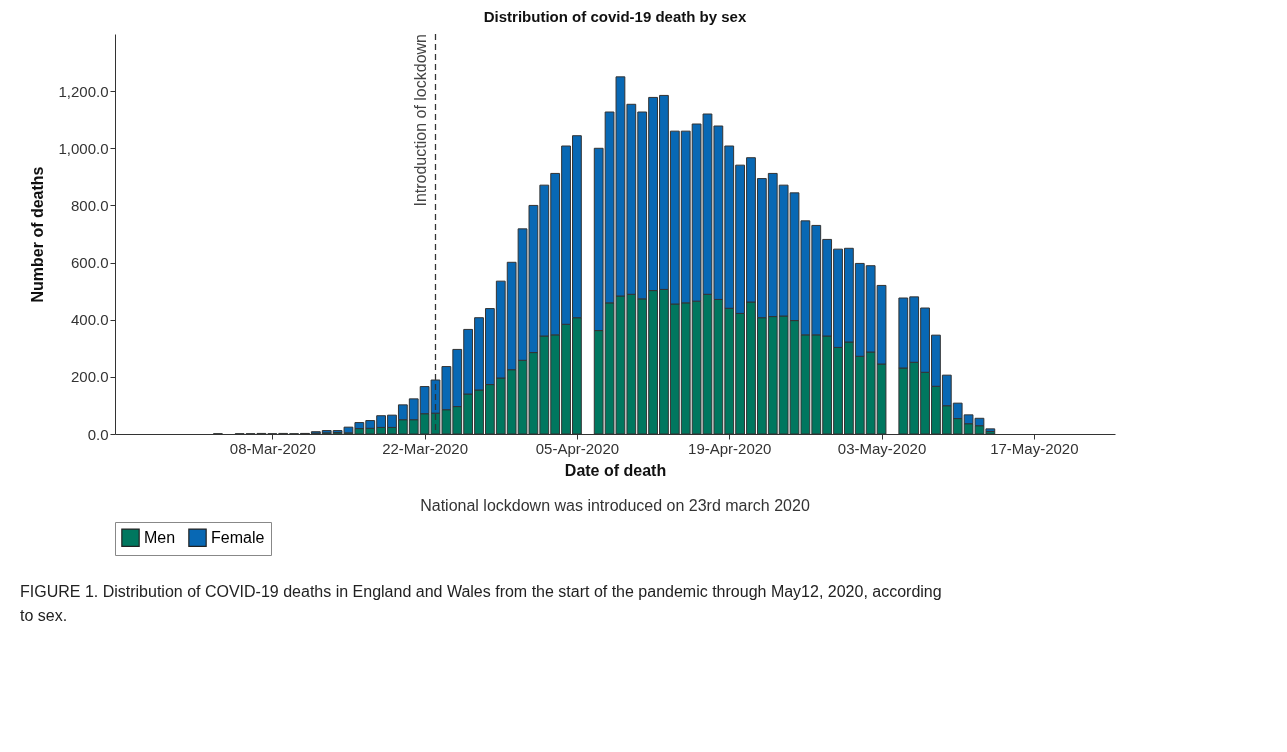 Image resolution: width=1287 pixels, height=752 pixels. What do you see at coordinates (38, 234) in the screenshot?
I see `y-axis-title: Number of deaths` at bounding box center [38, 234].